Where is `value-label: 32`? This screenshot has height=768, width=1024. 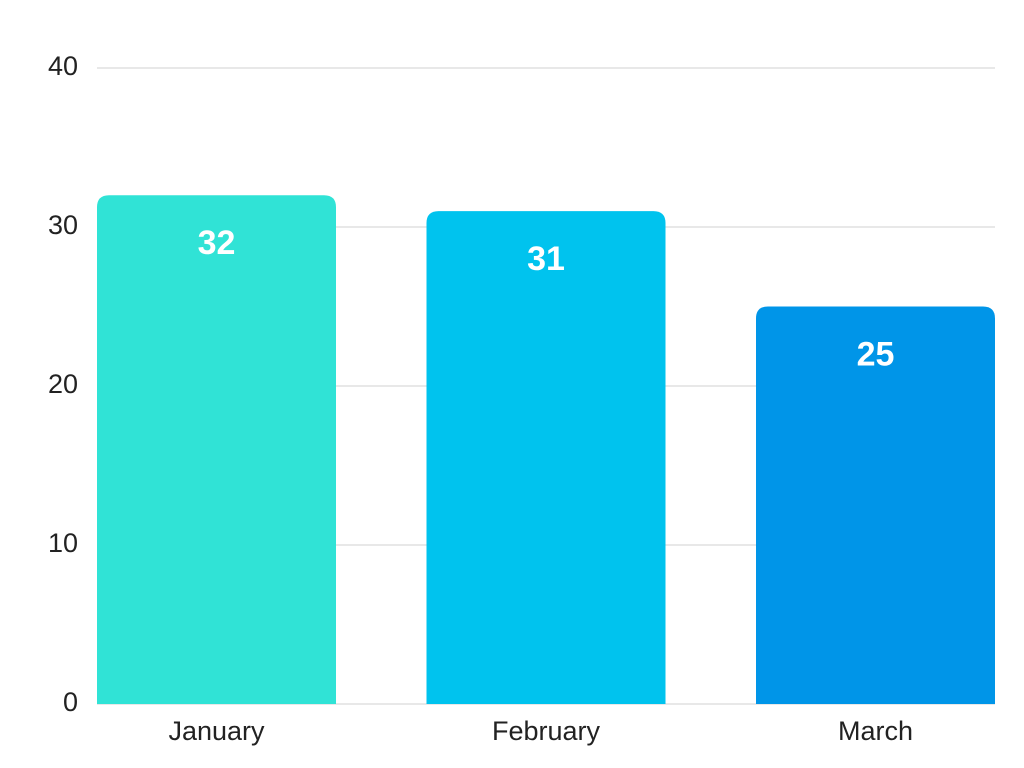 value-label: 32 is located at coordinates (217, 243).